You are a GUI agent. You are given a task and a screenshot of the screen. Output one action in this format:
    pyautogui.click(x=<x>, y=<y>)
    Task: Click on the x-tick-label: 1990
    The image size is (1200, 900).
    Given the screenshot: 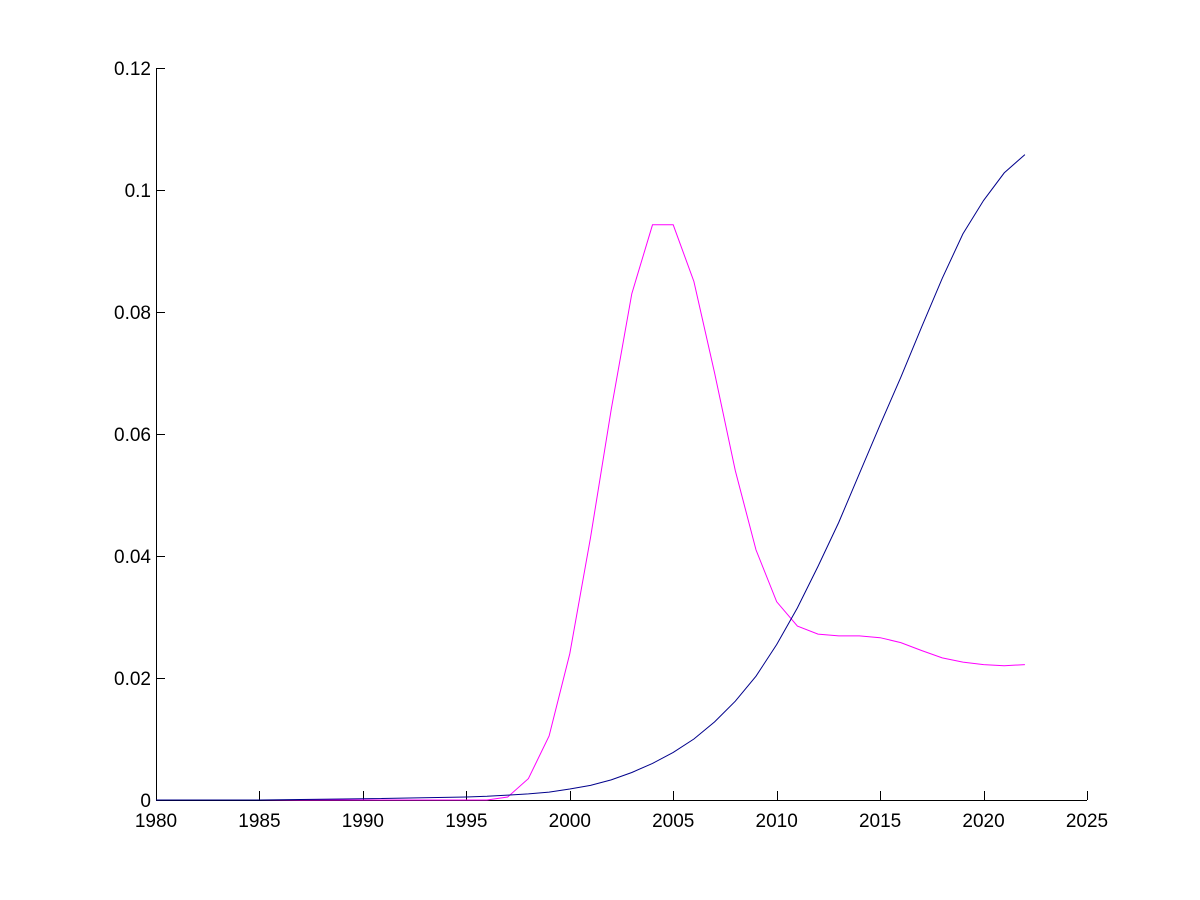 What is the action you would take?
    pyautogui.click(x=363, y=821)
    